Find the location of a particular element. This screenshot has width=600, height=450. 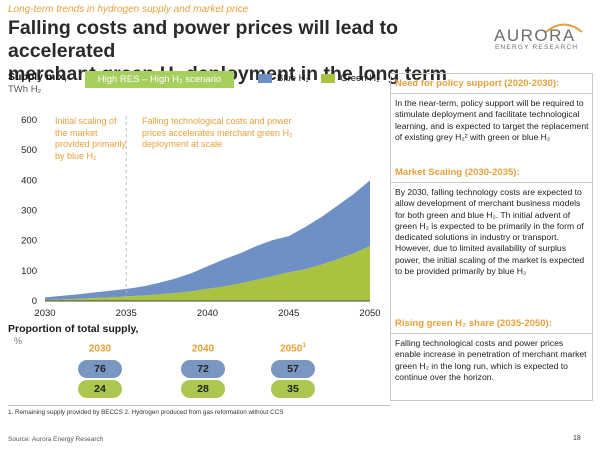

legend-swatch-green is located at coordinates (328, 78).